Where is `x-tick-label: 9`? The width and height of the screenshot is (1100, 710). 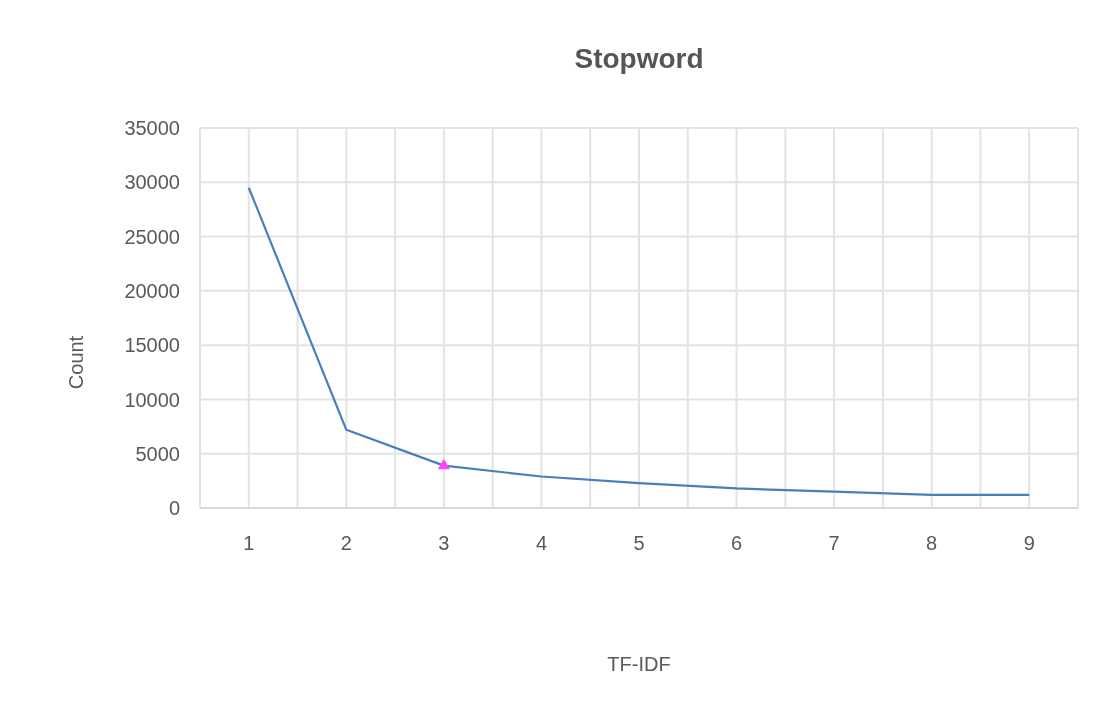
x-tick-label: 9 is located at coordinates (1029, 543).